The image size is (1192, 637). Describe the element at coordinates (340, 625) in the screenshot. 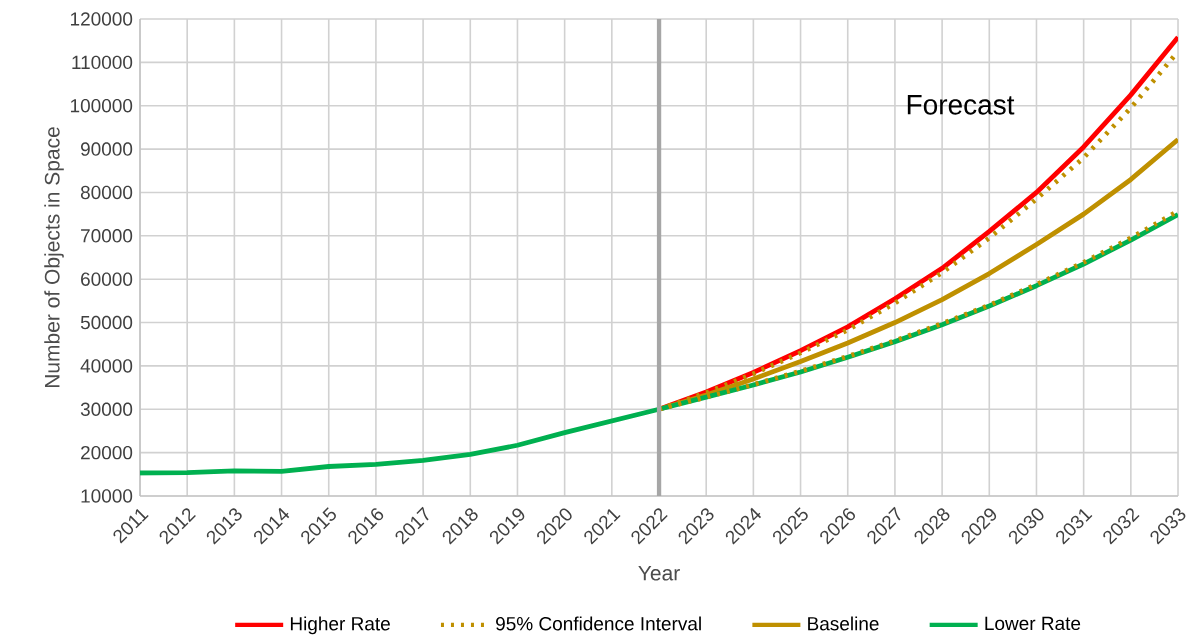

I see `legend-label: Higher Rate` at that location.